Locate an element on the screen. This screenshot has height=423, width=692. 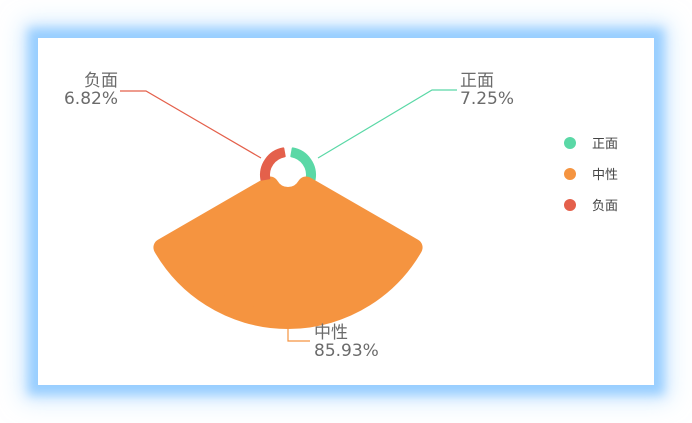
legend-marker-zhongxing is located at coordinates (570, 174).